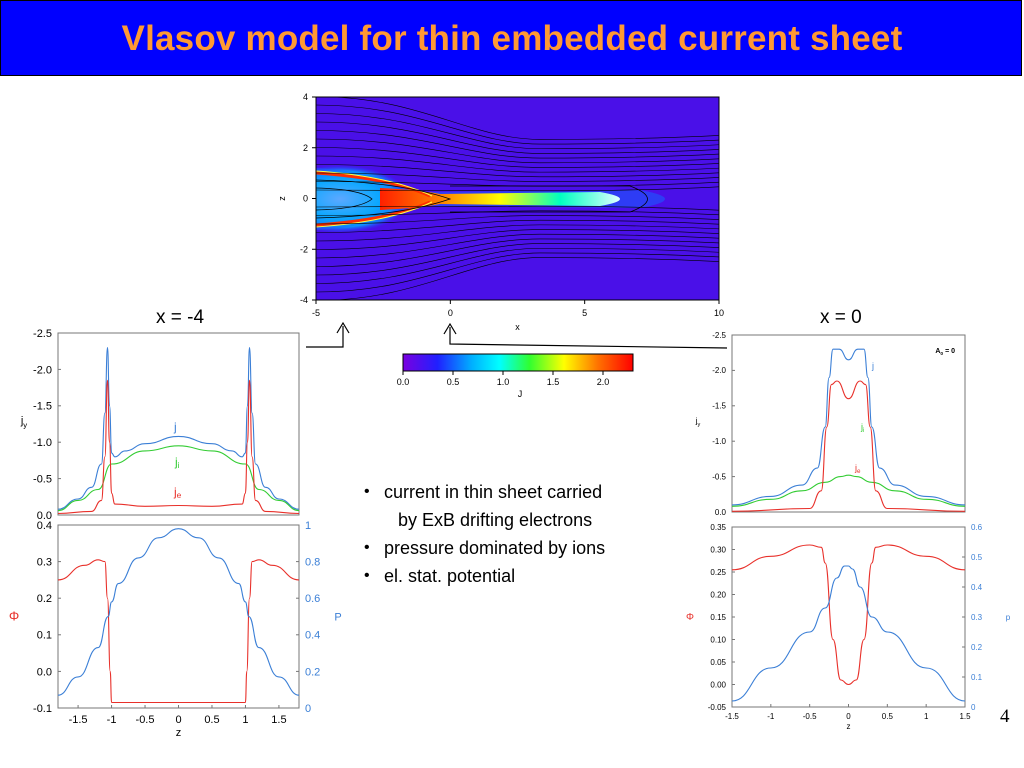 The height and width of the screenshot is (768, 1024). Describe the element at coordinates (450, 576) in the screenshot. I see `bullet-text: el. stat. potential` at that location.